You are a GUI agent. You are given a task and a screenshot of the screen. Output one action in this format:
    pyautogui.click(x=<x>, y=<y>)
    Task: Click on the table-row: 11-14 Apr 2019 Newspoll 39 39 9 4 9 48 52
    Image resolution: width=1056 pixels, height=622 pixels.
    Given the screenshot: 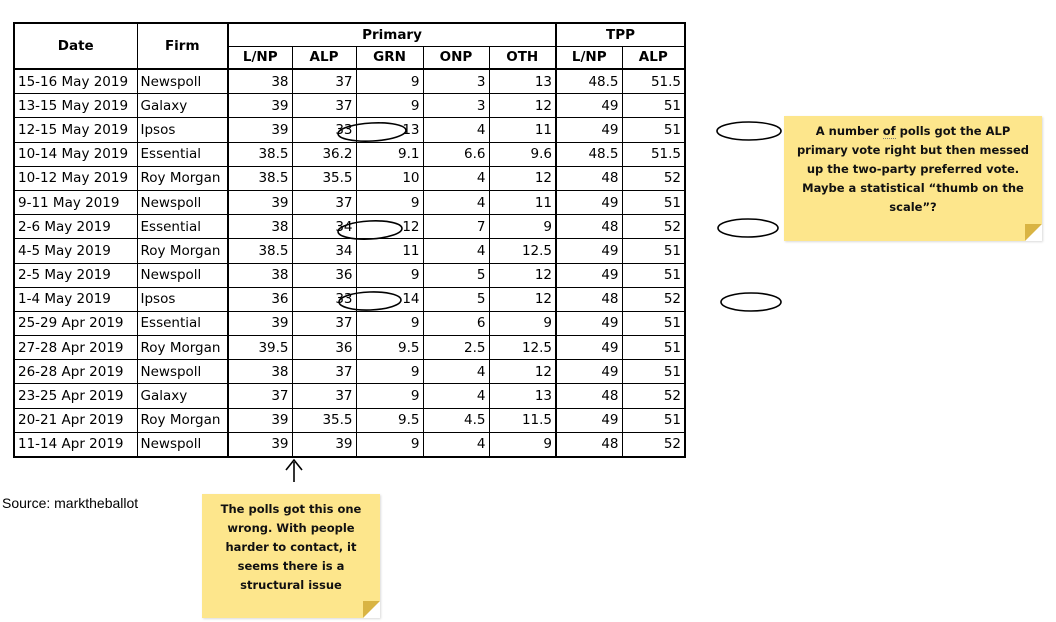 What is the action you would take?
    pyautogui.click(x=349, y=444)
    